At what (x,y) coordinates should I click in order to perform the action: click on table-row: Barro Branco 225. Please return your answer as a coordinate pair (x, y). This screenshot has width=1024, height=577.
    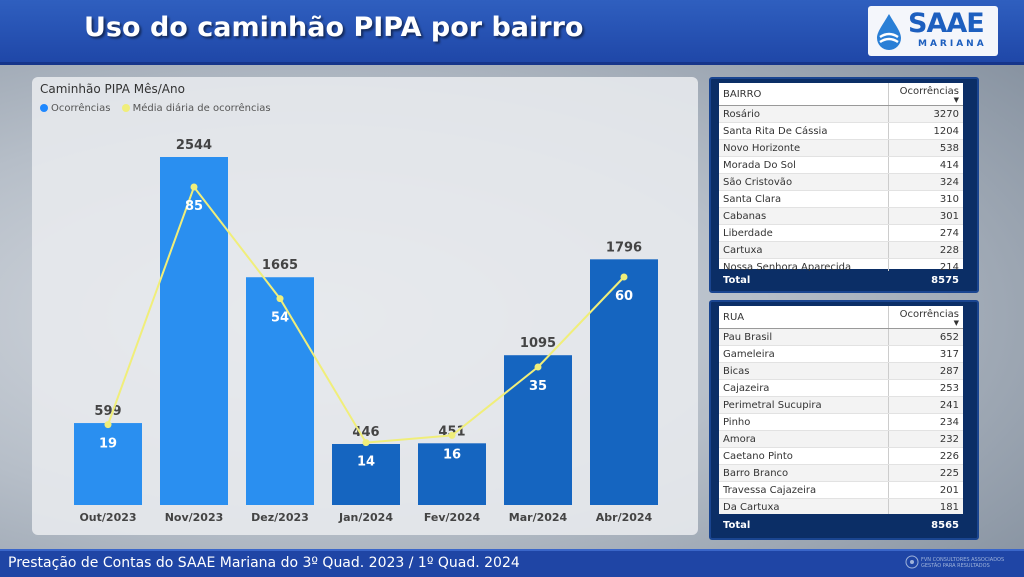
    Looking at the image, I should click on (841, 473).